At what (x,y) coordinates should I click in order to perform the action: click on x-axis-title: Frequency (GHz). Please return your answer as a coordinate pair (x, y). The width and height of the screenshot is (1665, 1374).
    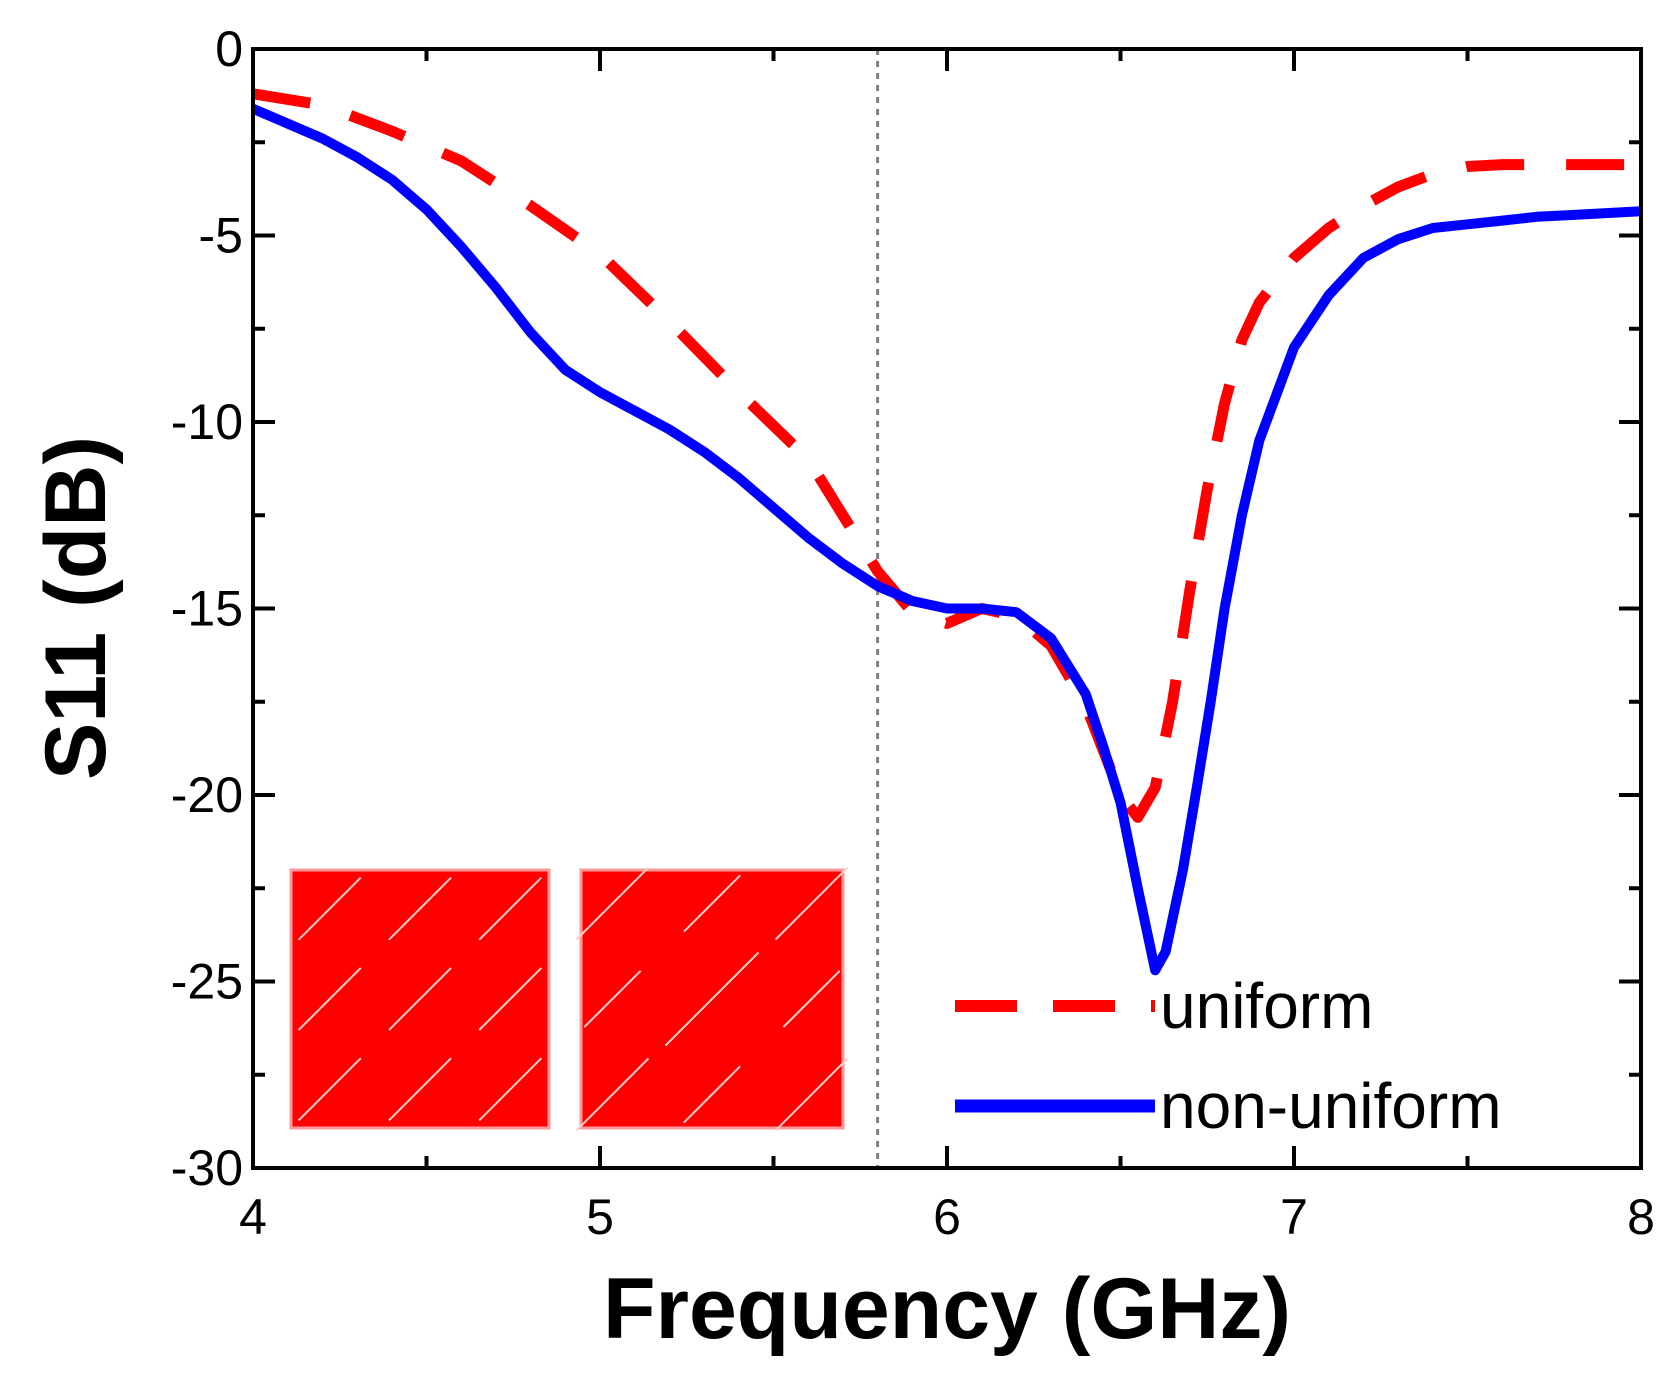
    Looking at the image, I should click on (947, 1309).